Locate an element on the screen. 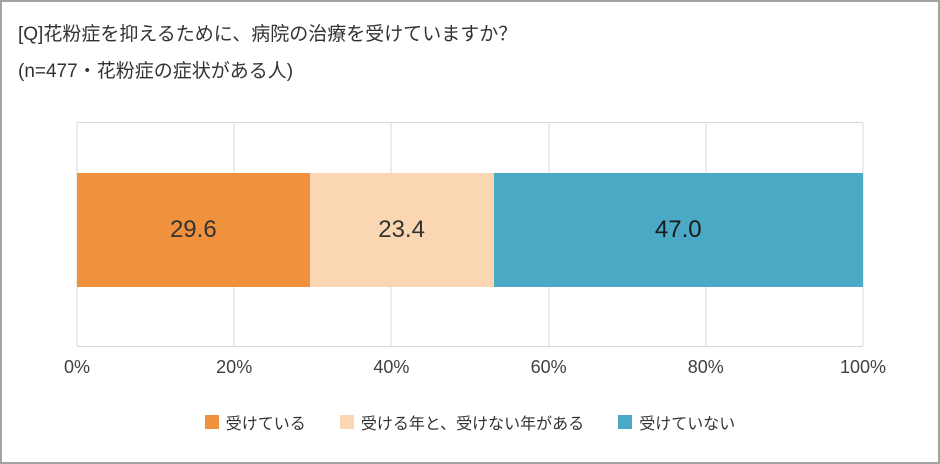 This screenshot has height=464, width=940. segment-value-label: 23.4 is located at coordinates (401, 229).